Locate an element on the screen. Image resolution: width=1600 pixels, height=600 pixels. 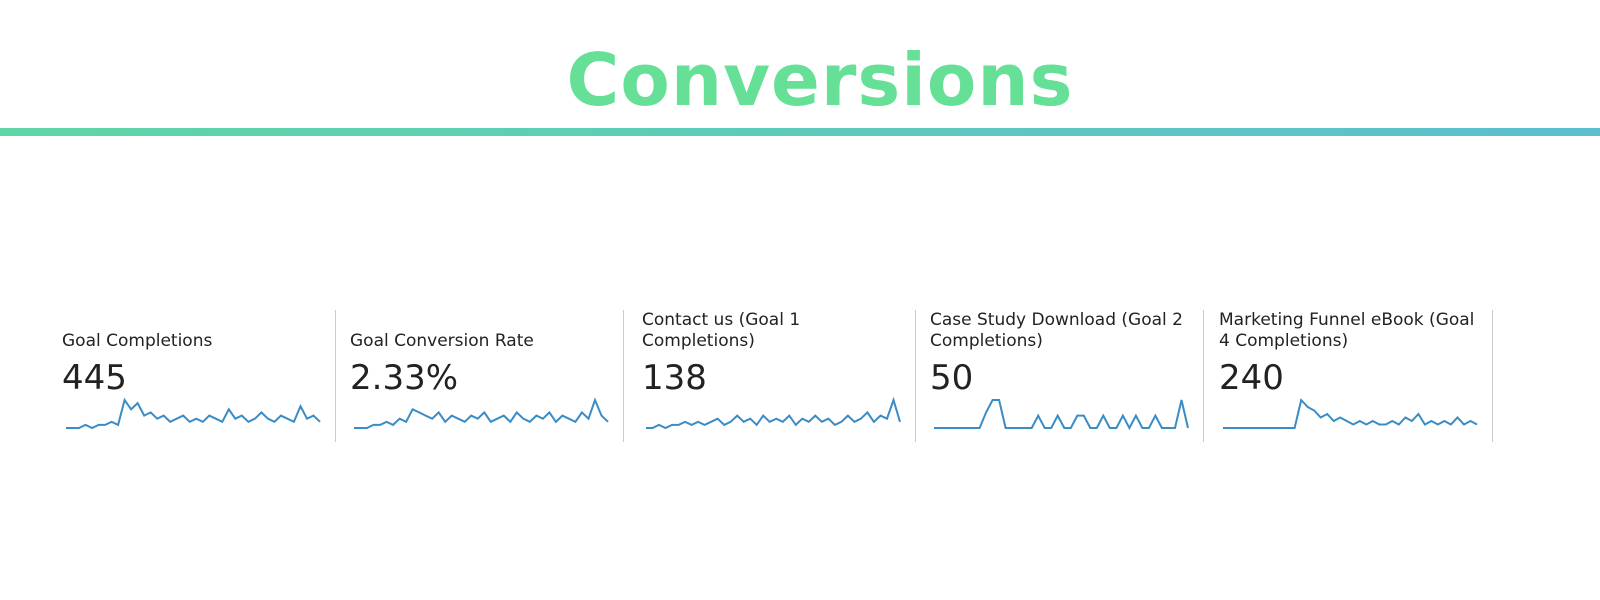
card-value: 240 is located at coordinates (1251, 378).